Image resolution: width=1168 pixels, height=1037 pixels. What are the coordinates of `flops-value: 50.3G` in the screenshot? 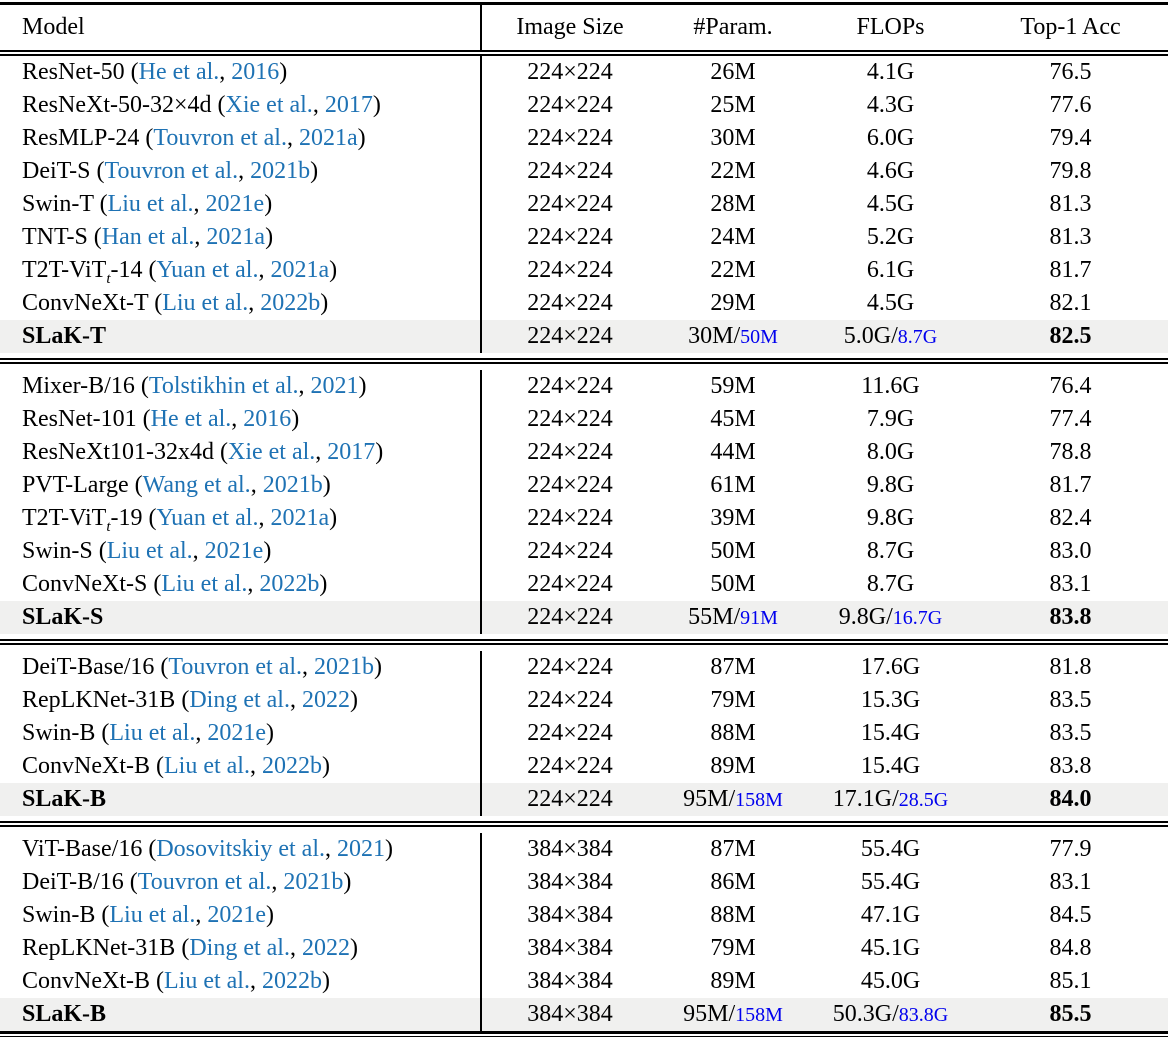 It's located at (862, 1014).